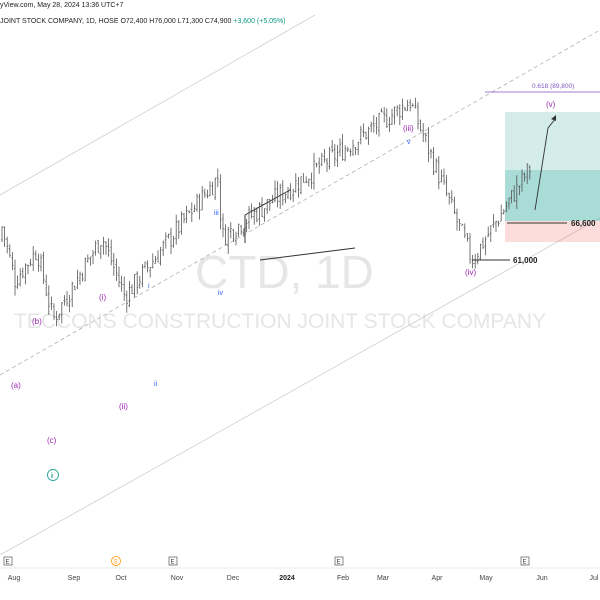 This screenshot has height=600, width=600. What do you see at coordinates (551, 104) in the screenshot?
I see `wave-label-v: (v)` at bounding box center [551, 104].